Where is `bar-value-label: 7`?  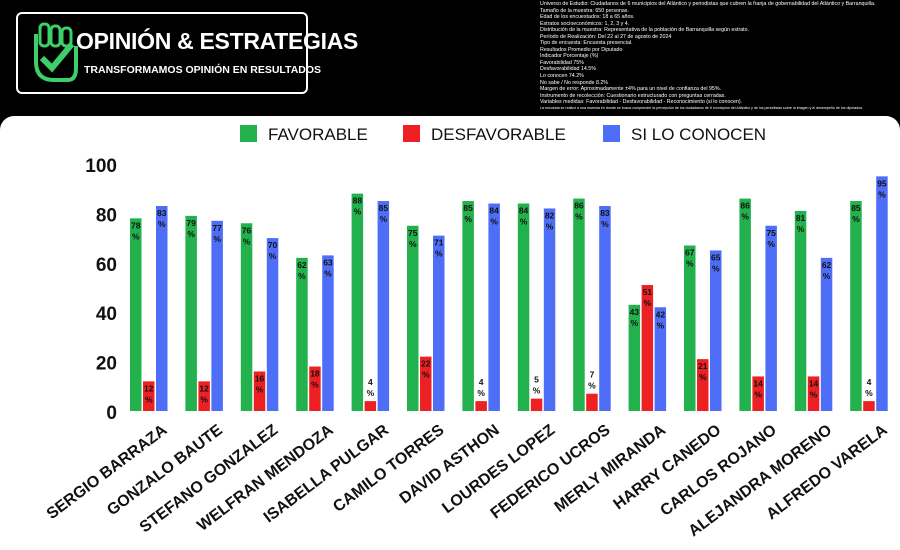
bar-value-label: 7 is located at coordinates (592, 375).